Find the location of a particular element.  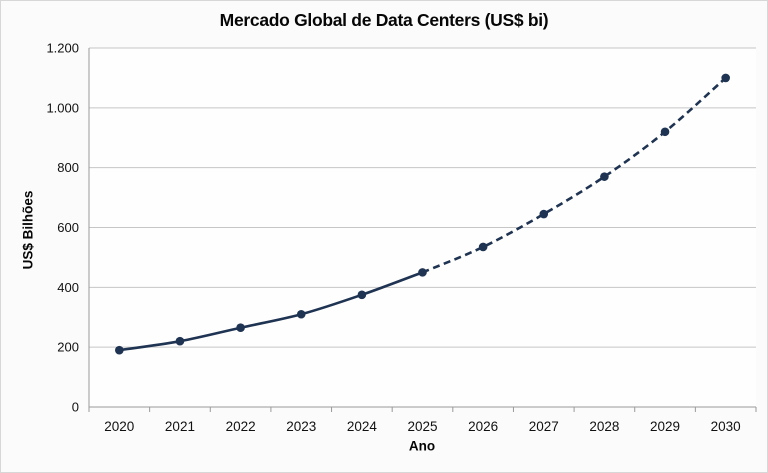

x-tick-label-2022: 2022 is located at coordinates (241, 426).